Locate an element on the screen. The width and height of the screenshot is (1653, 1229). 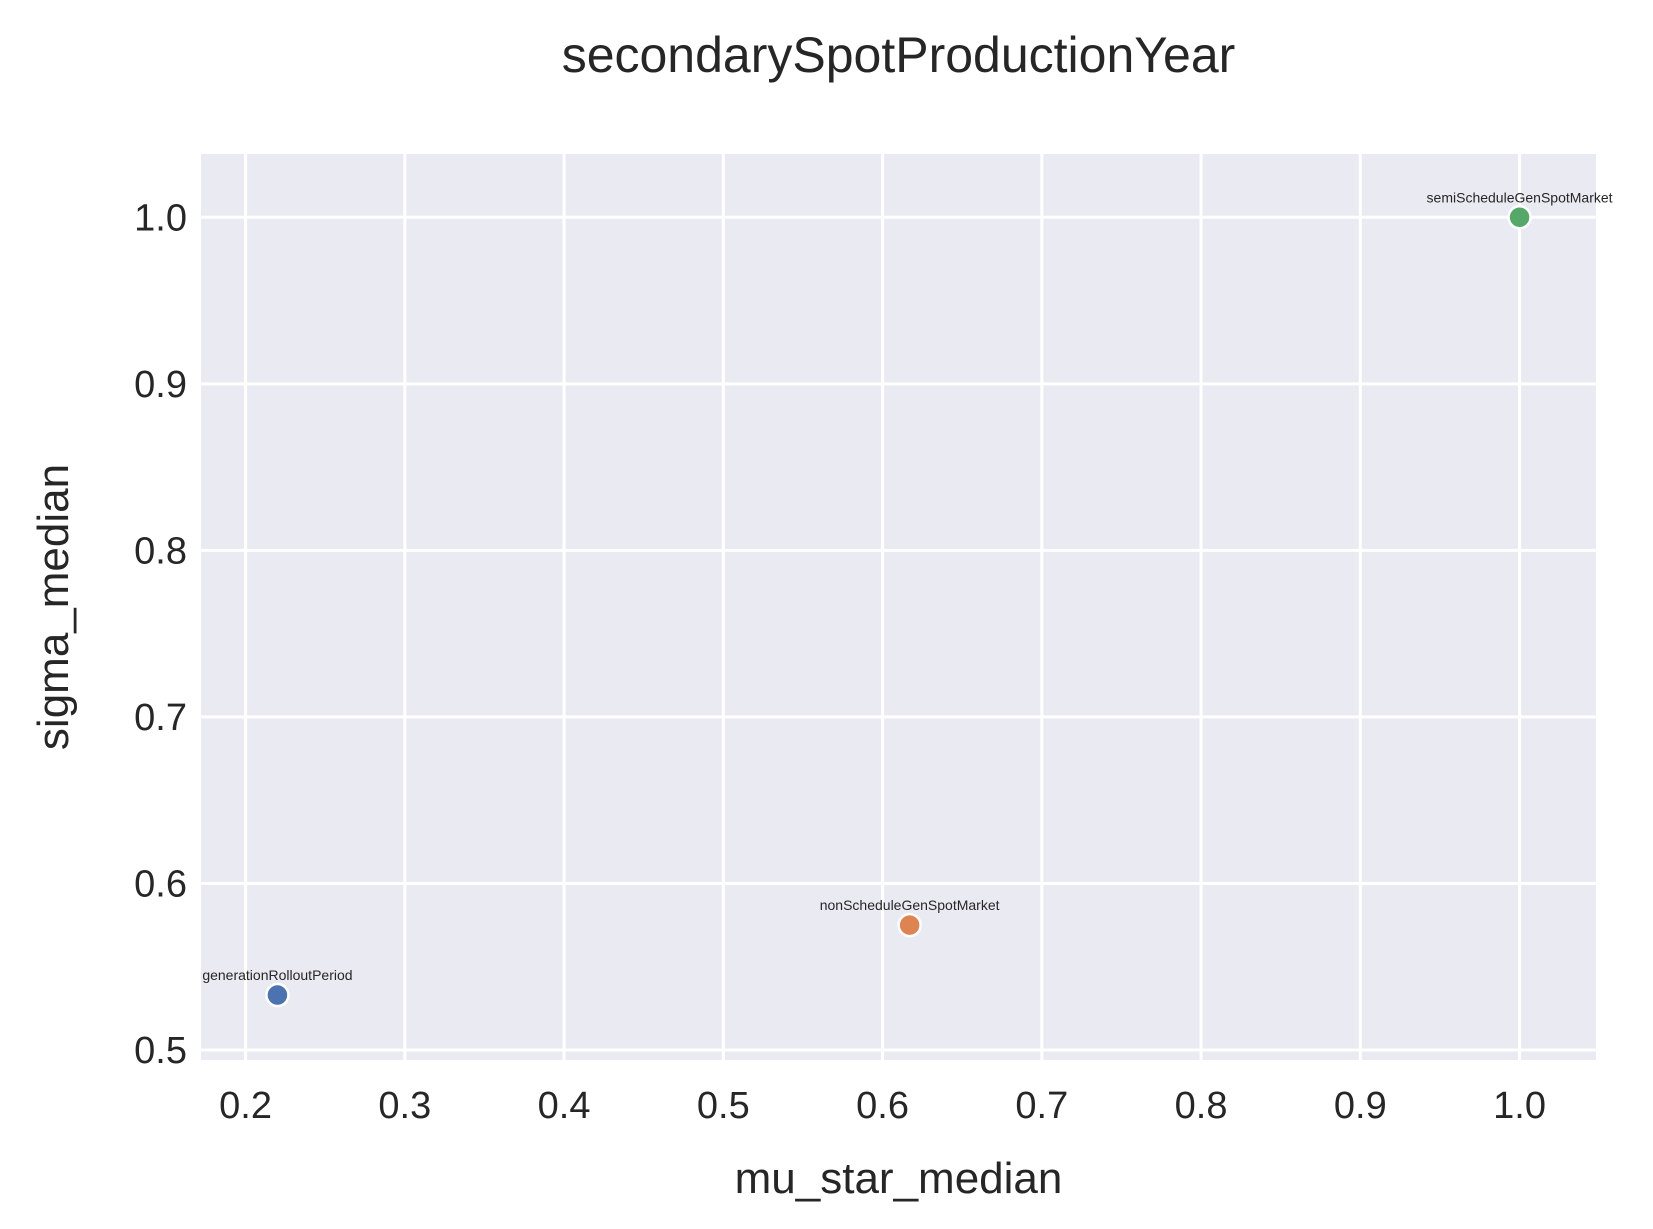
chart-title: secondarySpotProductionYear is located at coordinates (899, 55).